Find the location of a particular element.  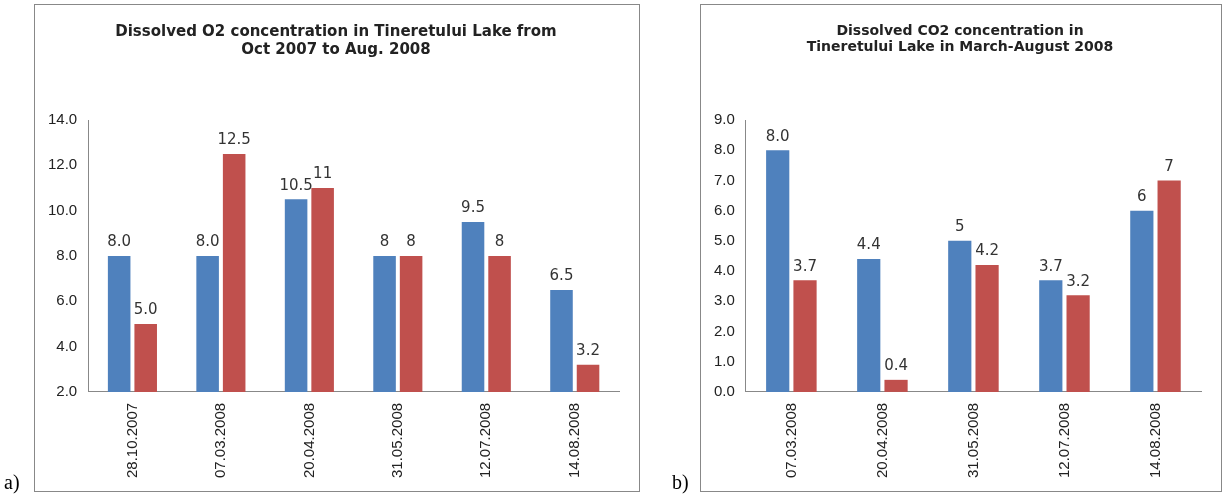

chart-title: Dissolved CO2 concentration in Tineretului Lake in March-August 2008 is located at coordinates (960, 38).